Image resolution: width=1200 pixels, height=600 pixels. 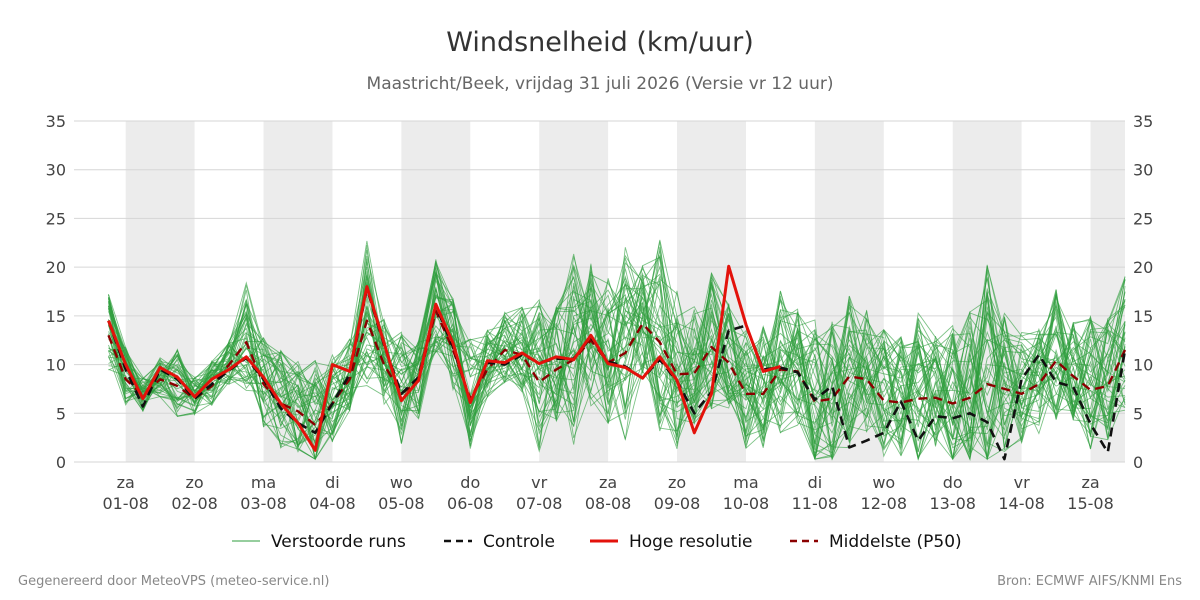 I want to click on y-tick-right-15: 15, so click(x=1143, y=316).